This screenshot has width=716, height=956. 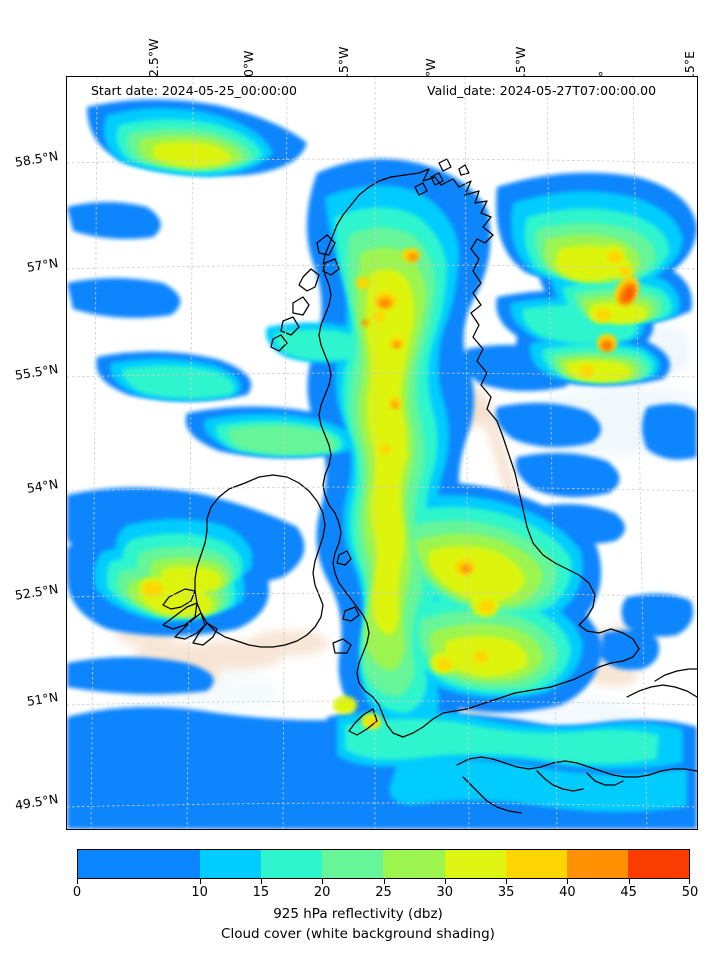 What do you see at coordinates (42, 486) in the screenshot?
I see `lat-tick-label-3: 54°N` at bounding box center [42, 486].